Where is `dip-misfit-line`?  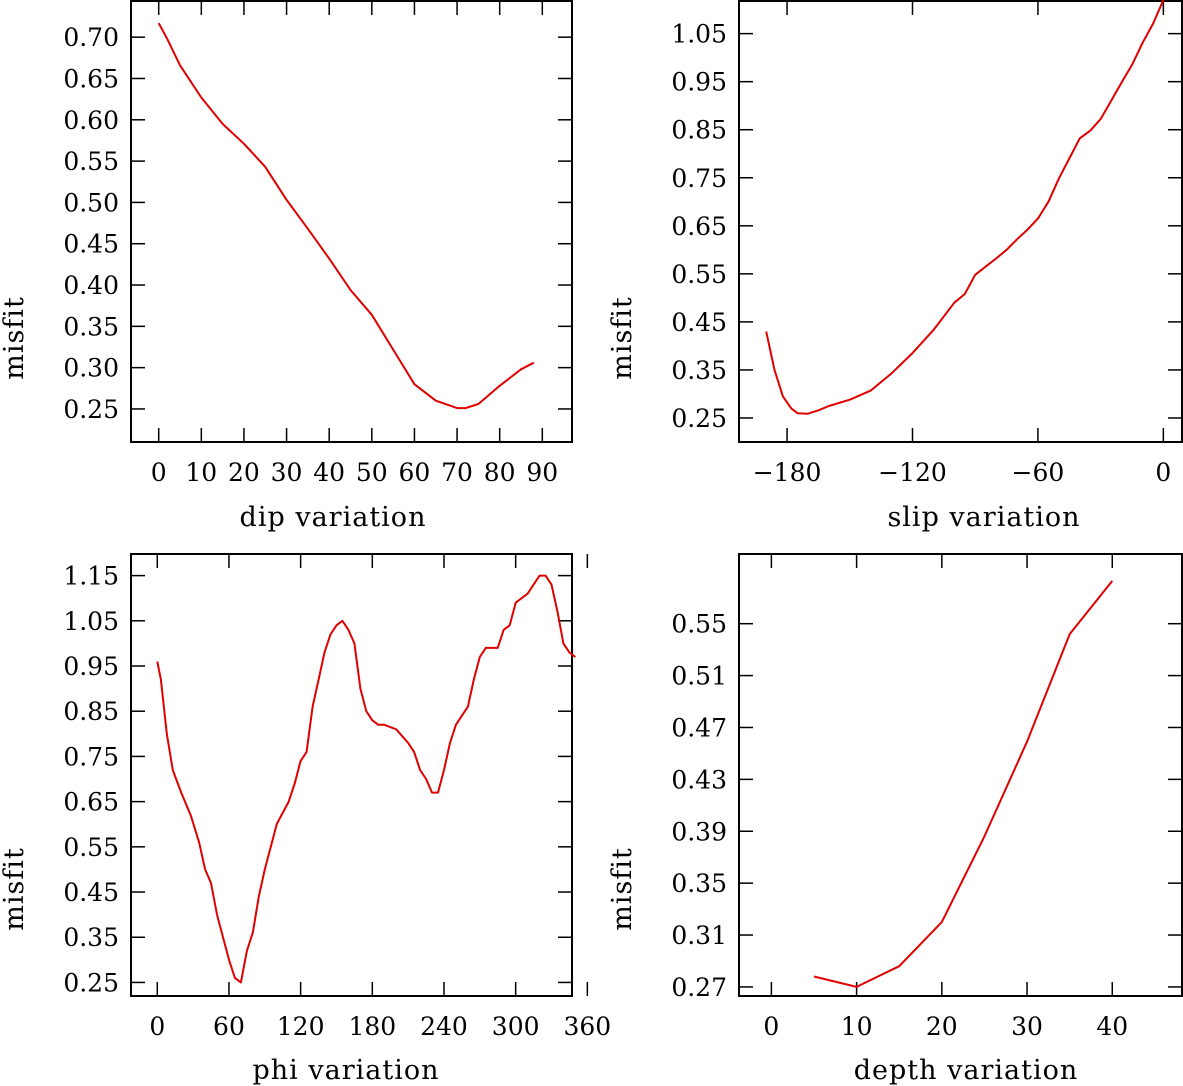
dip-misfit-line is located at coordinates (346, 216).